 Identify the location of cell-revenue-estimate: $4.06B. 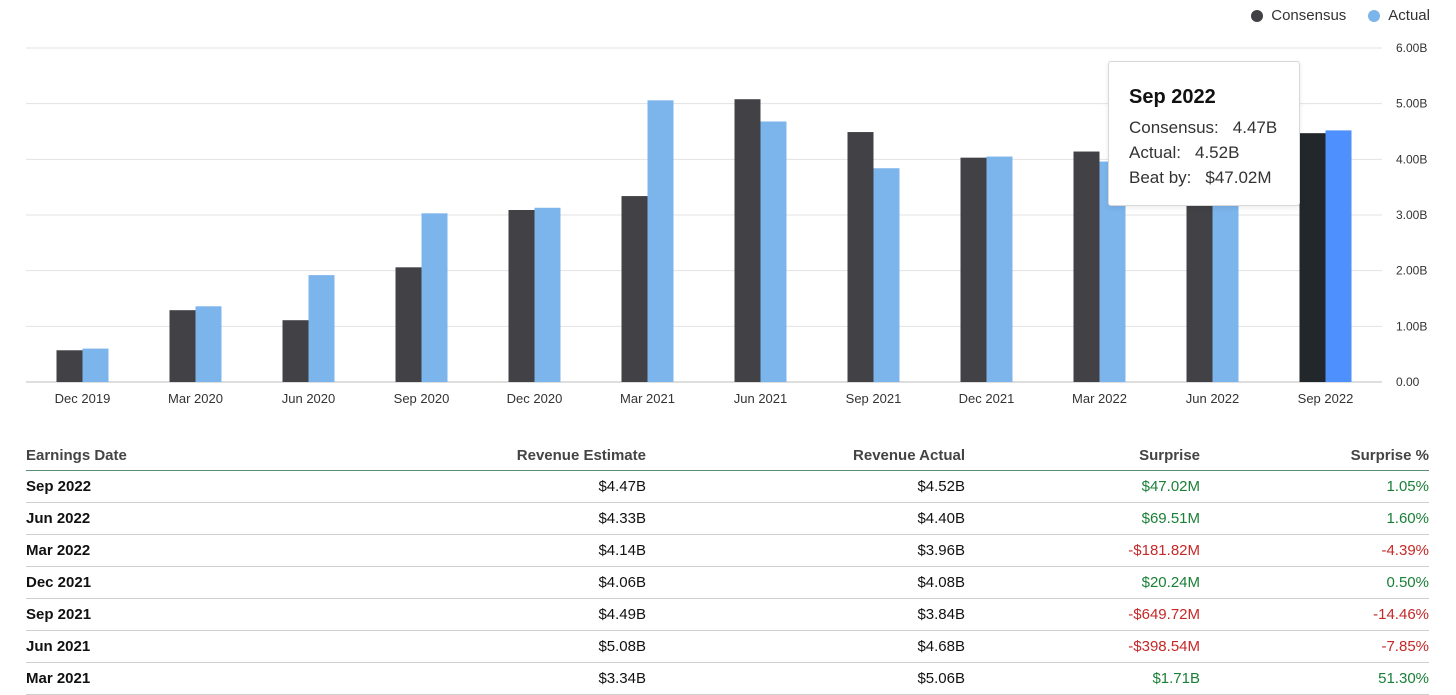
(622, 582).